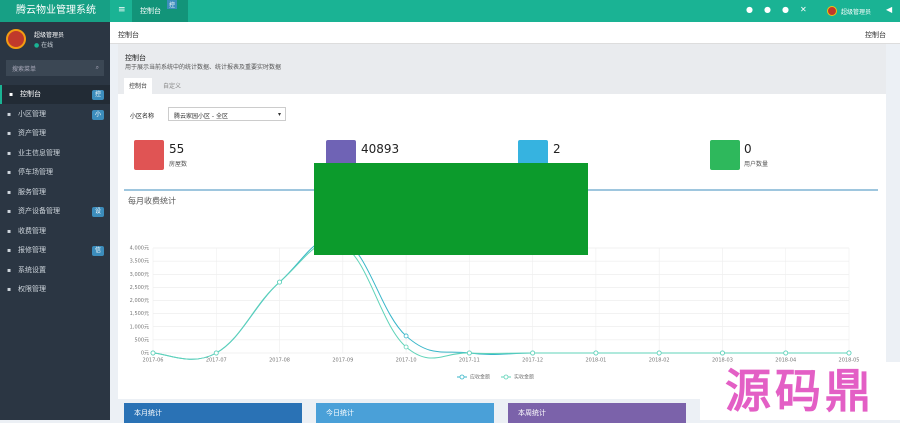 Image resolution: width=900 pixels, height=423 pixels. I want to click on menu-item: ▪ 控制台 控, so click(55, 94).